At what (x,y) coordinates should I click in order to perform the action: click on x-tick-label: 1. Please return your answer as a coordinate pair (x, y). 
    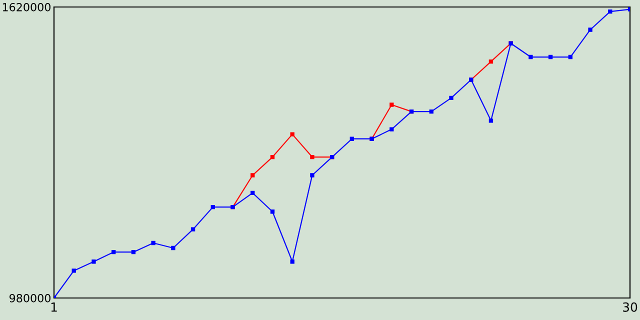
    Looking at the image, I should click on (54, 307).